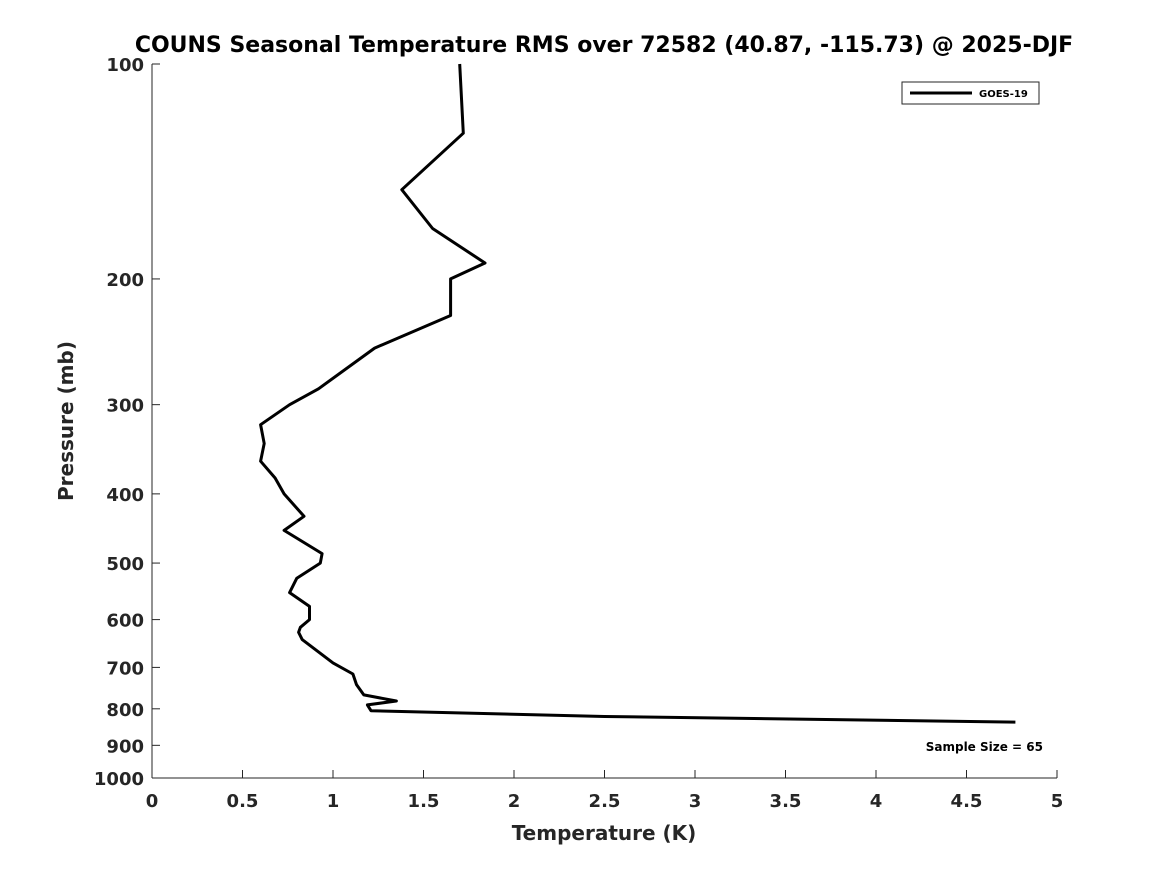 The image size is (1167, 875). What do you see at coordinates (125, 280) in the screenshot?
I see `y-tick-label: 200` at bounding box center [125, 280].